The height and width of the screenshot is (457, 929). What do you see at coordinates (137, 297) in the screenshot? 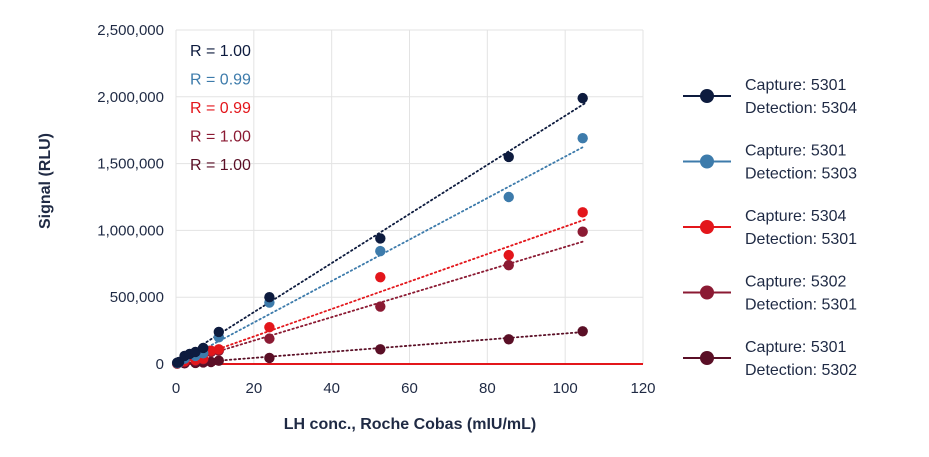
I see `y-tick-label: 500,000` at bounding box center [137, 297].